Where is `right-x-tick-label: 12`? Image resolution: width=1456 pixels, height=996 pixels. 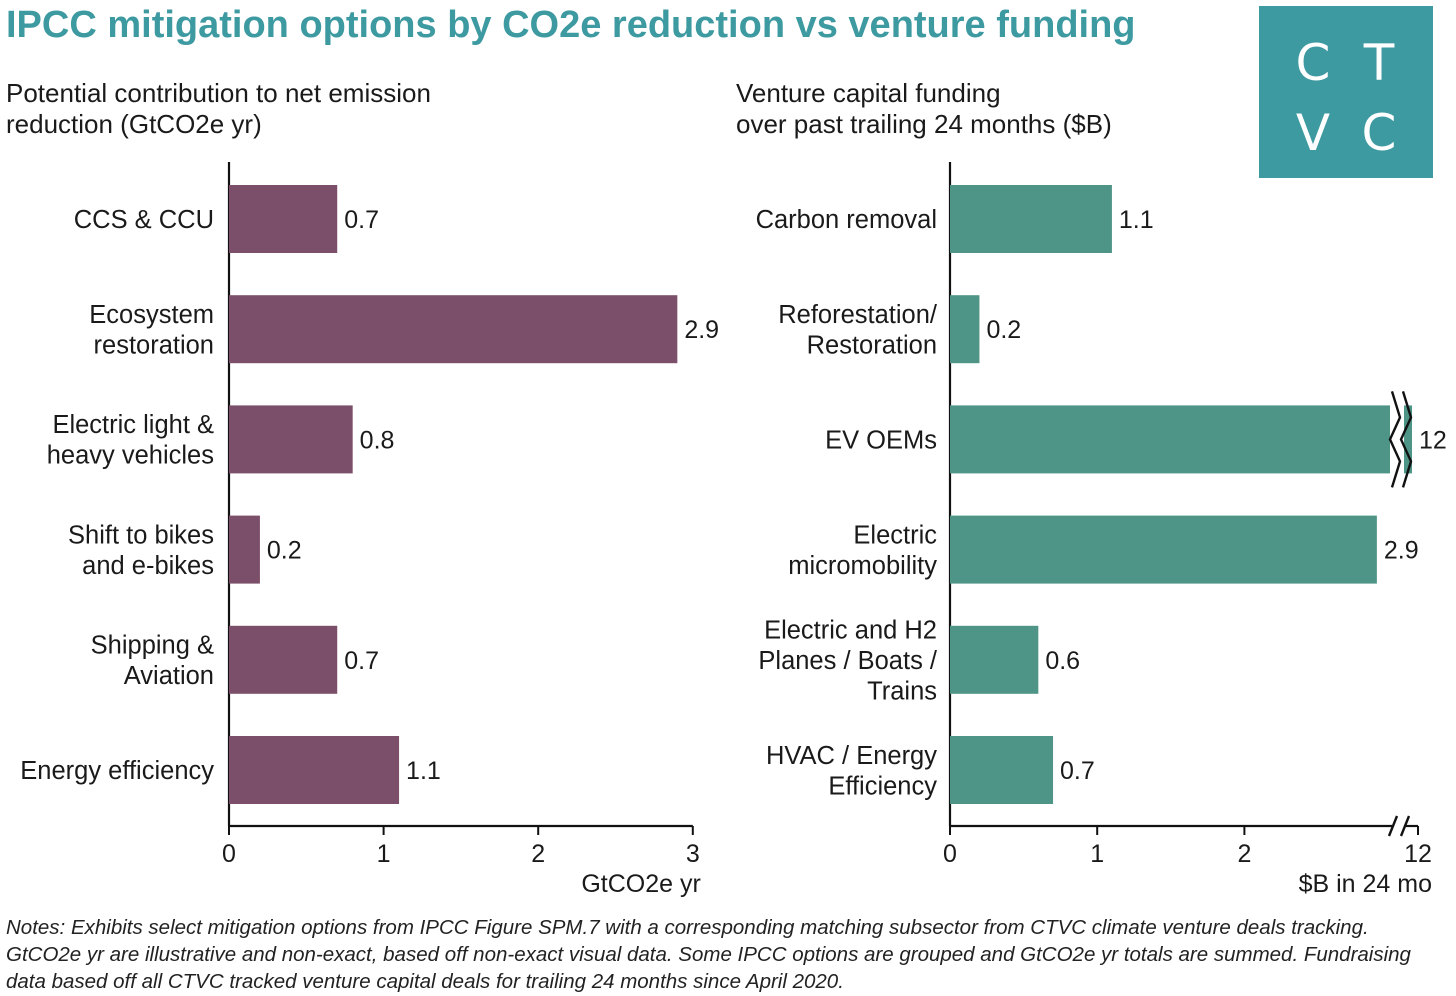 right-x-tick-label: 12 is located at coordinates (1418, 854).